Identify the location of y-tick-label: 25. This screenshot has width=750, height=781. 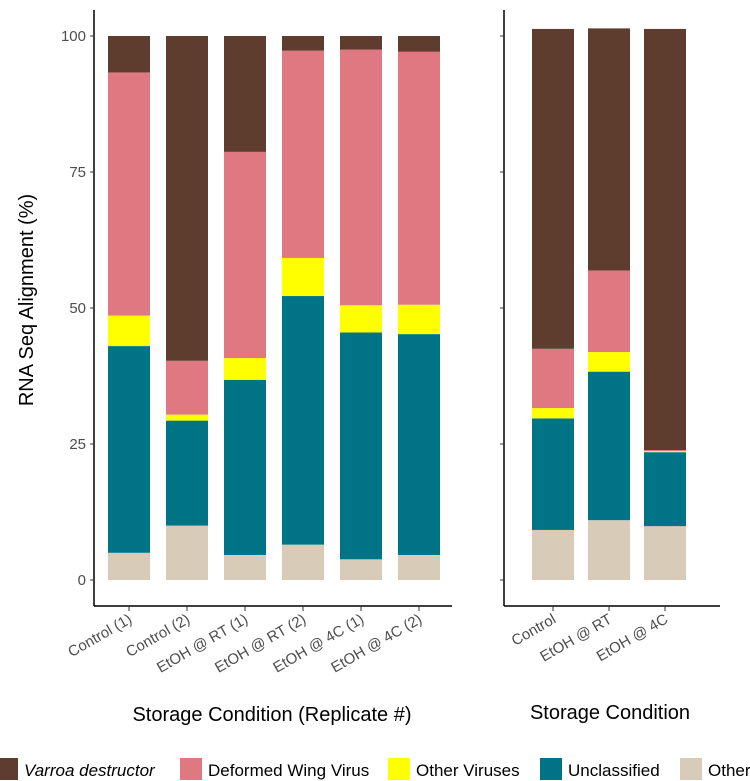
(77, 444).